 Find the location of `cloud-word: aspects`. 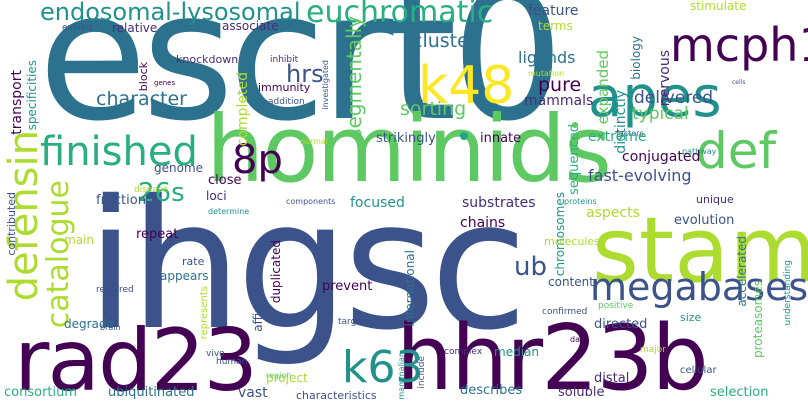

cloud-word: aspects is located at coordinates (613, 213).